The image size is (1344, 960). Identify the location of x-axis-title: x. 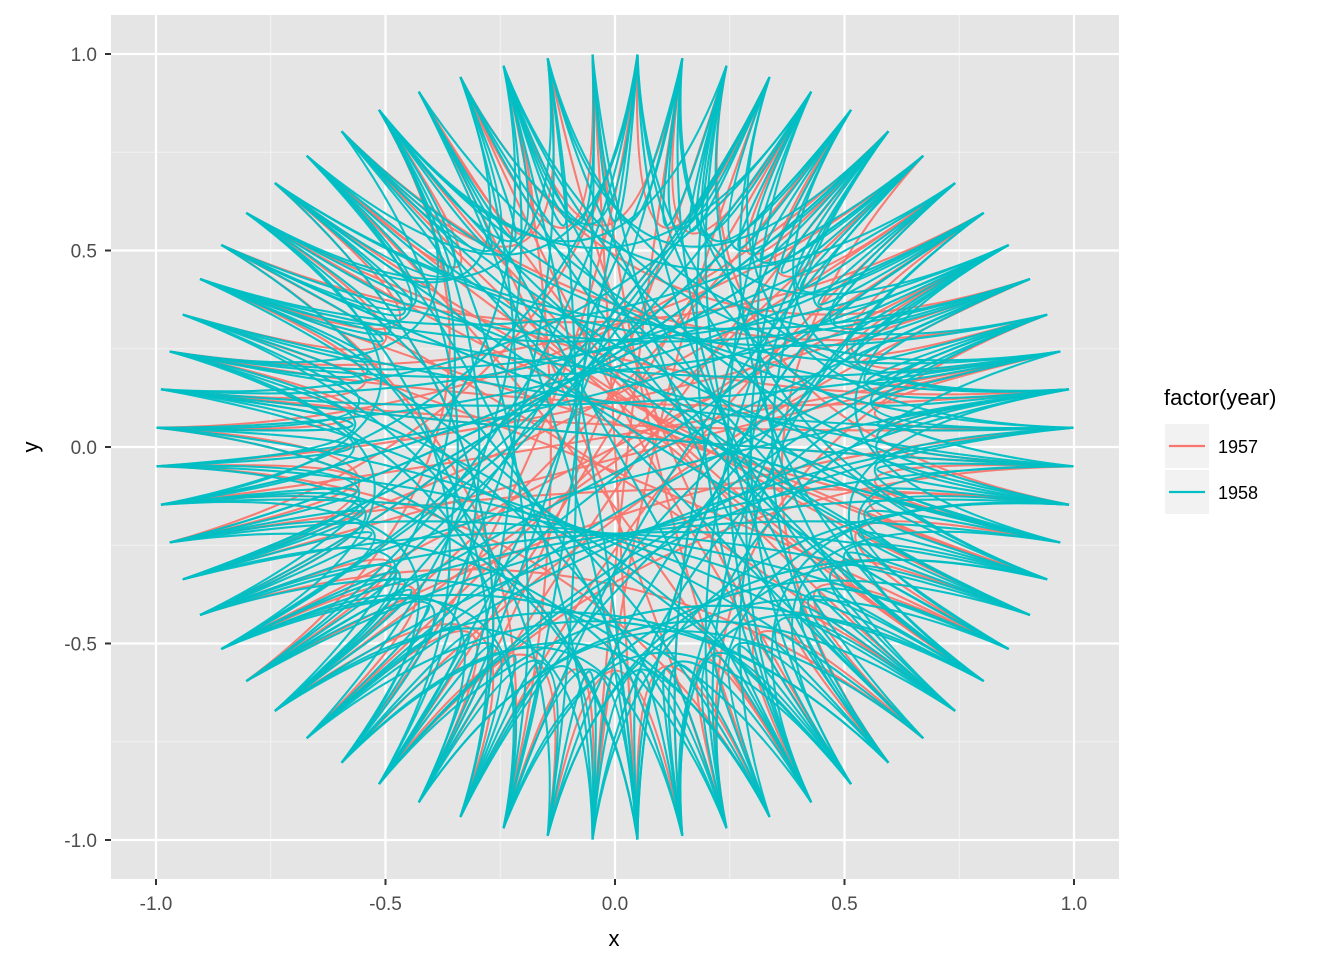
(614, 938).